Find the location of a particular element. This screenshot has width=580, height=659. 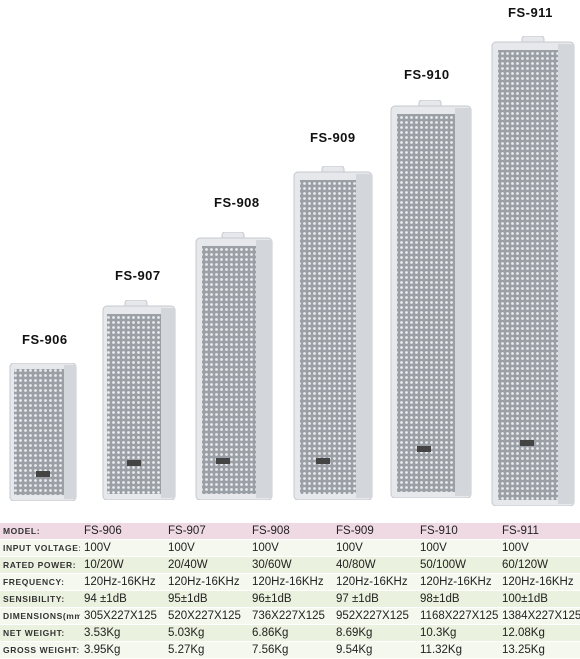

spec-cell: 96±1dB is located at coordinates (290, 599).